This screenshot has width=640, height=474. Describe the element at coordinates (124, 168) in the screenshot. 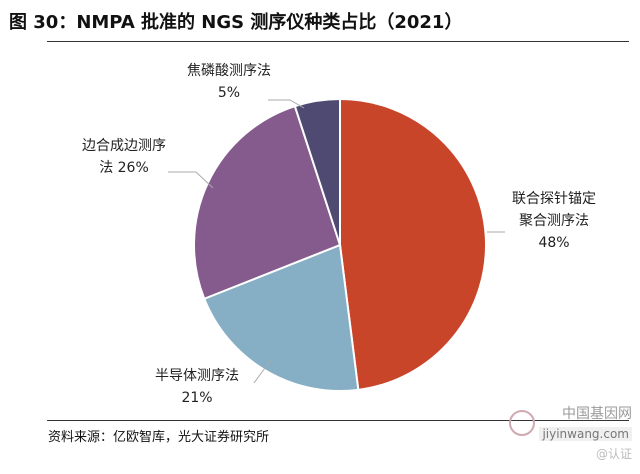

I see `slice-label-3-line-2: 法 26%` at that location.